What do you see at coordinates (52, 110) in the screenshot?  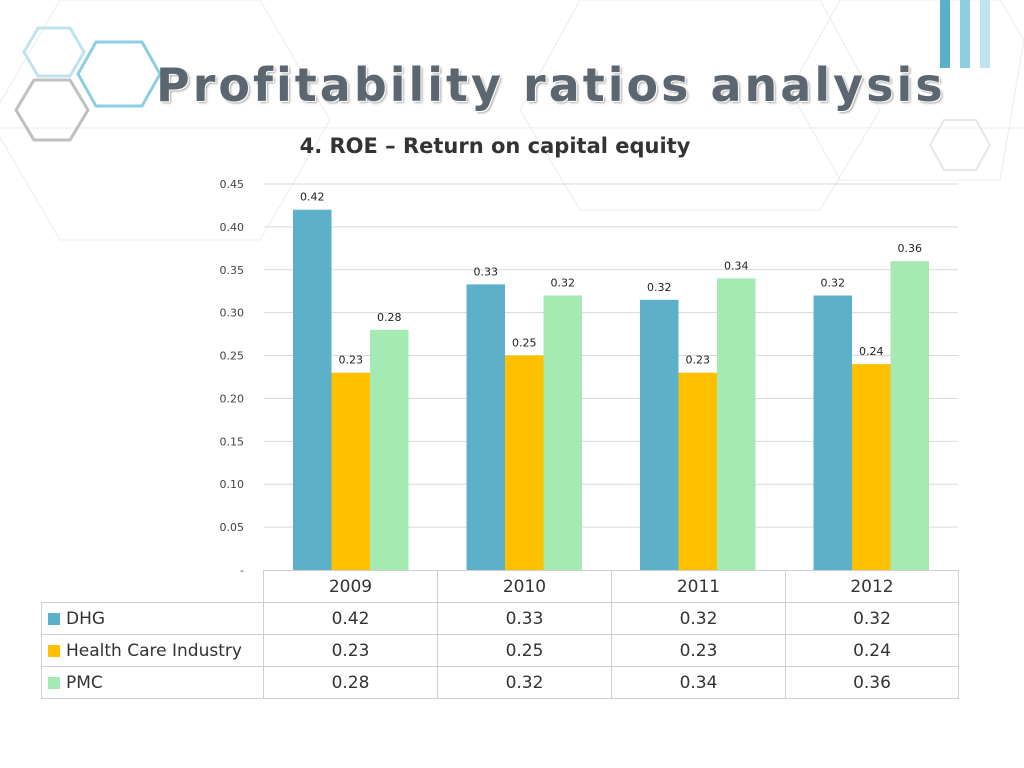 I see `hexagon-grey-icon` at bounding box center [52, 110].